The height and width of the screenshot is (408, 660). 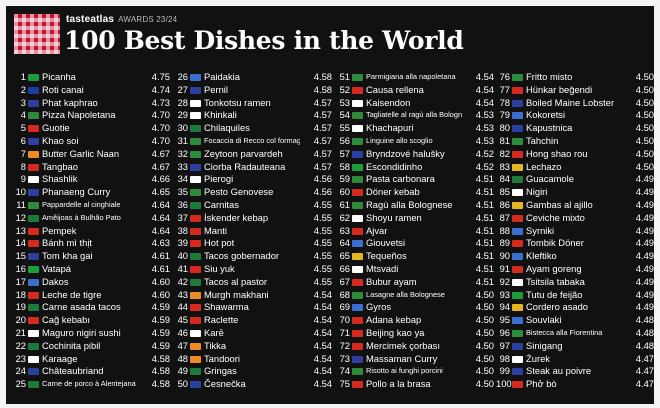 I want to click on dish-rating: 4.49, so click(x=644, y=230).